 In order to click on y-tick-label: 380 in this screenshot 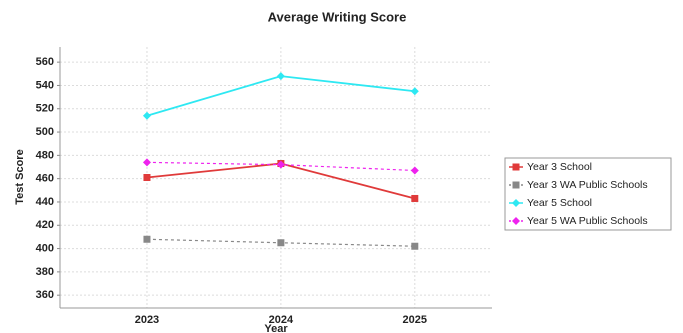, I will do `click(45, 272)`.